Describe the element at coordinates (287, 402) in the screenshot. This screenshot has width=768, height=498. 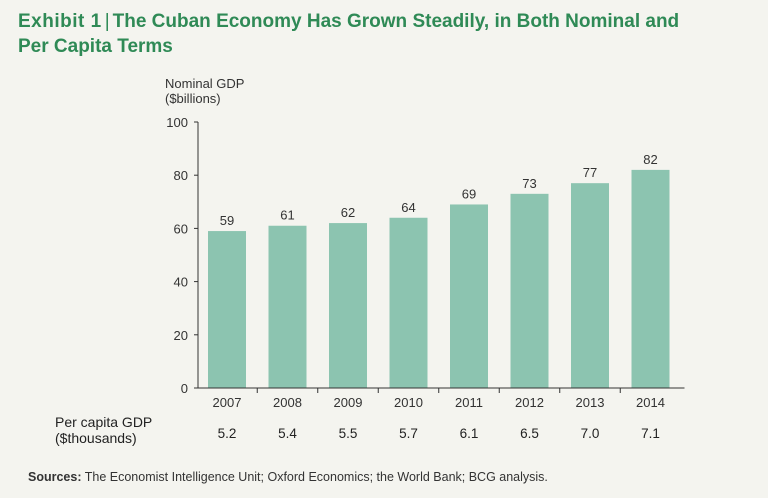
I see `x-tick-label: 2008` at that location.